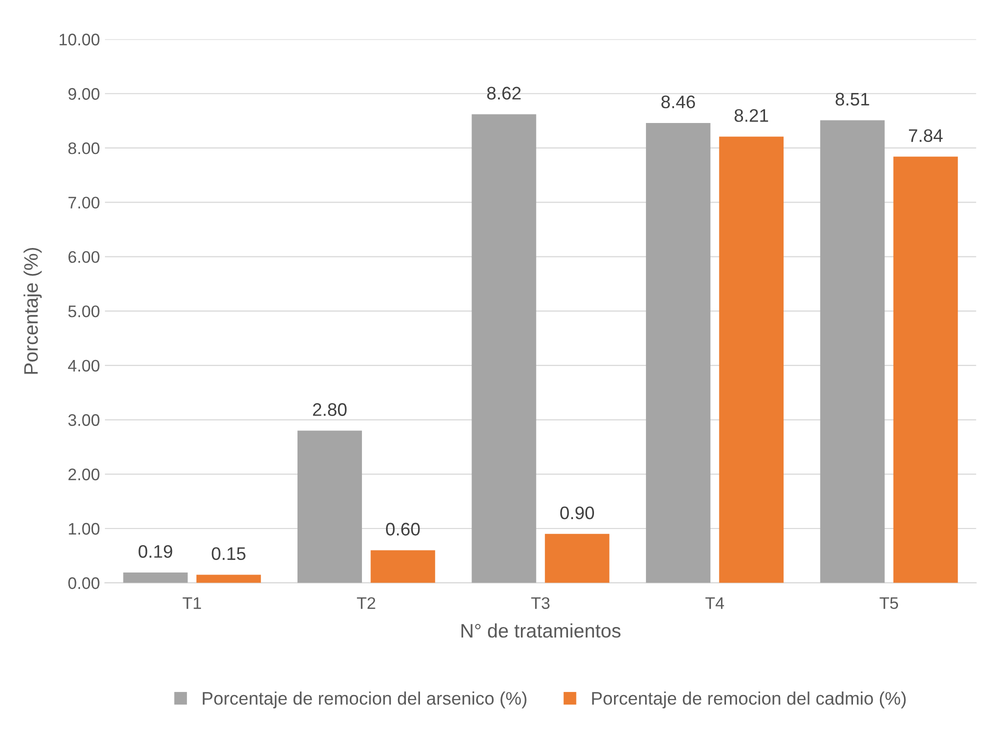 The width and height of the screenshot is (990, 755). I want to click on y-tick-label: 2.00, so click(84, 474).